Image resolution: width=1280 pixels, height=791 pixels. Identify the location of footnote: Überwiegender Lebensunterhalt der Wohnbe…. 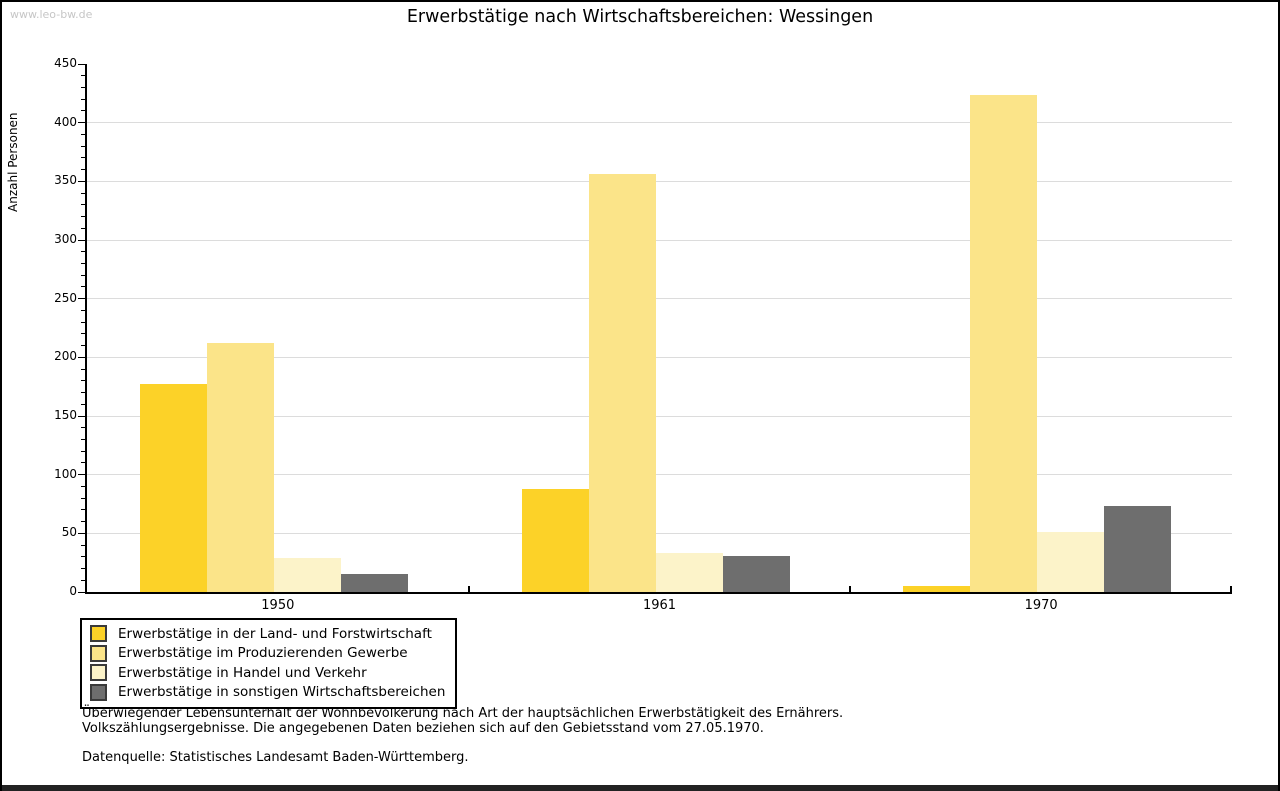
(462, 721).